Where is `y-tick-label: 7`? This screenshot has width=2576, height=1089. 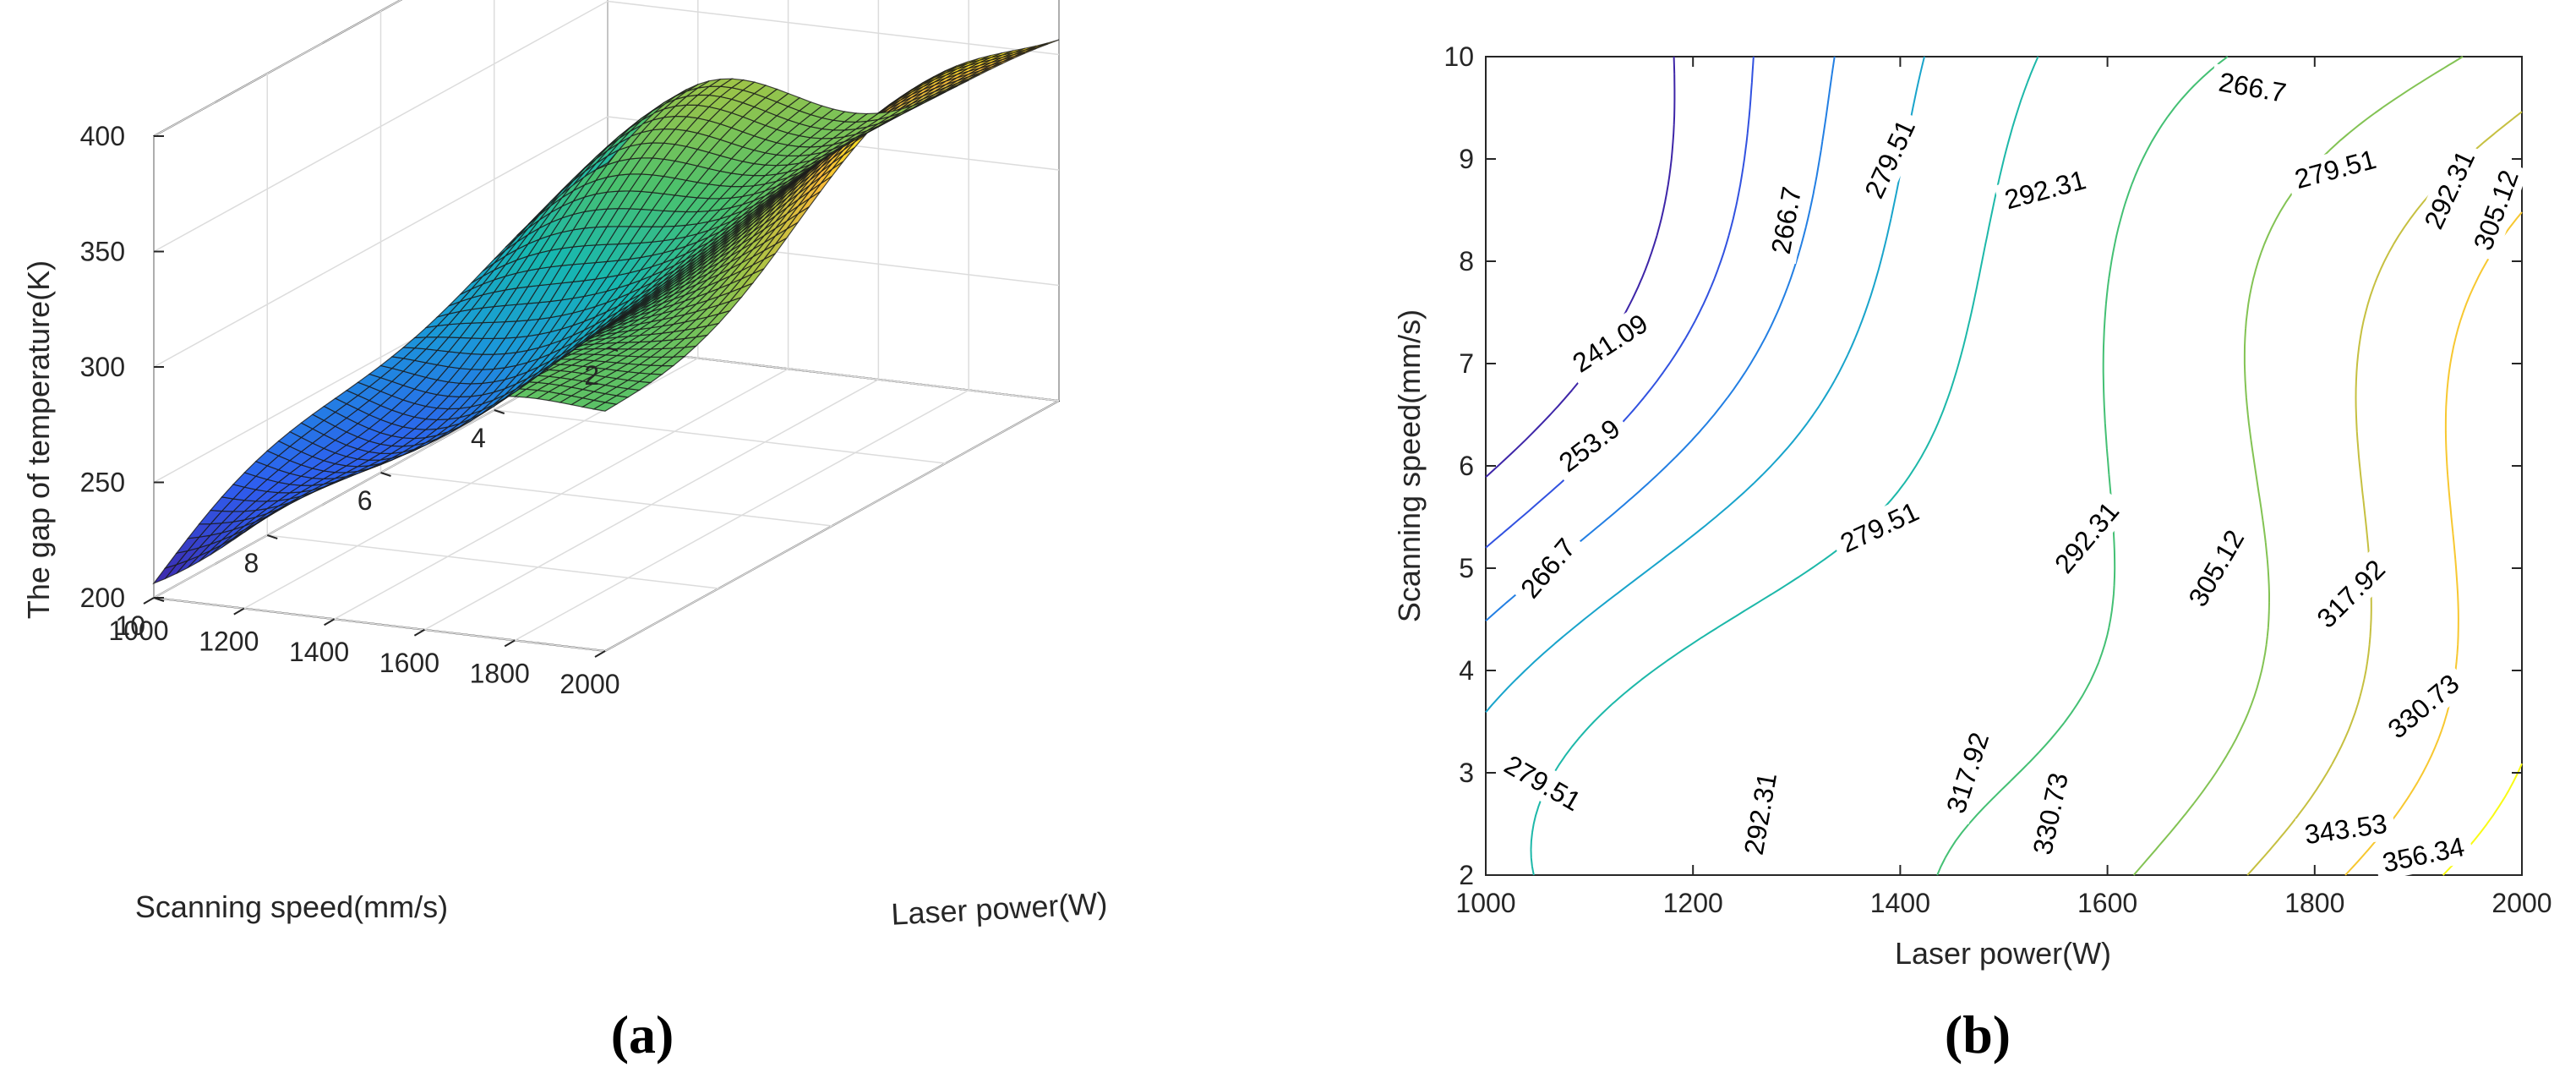
y-tick-label: 7 is located at coordinates (1466, 364).